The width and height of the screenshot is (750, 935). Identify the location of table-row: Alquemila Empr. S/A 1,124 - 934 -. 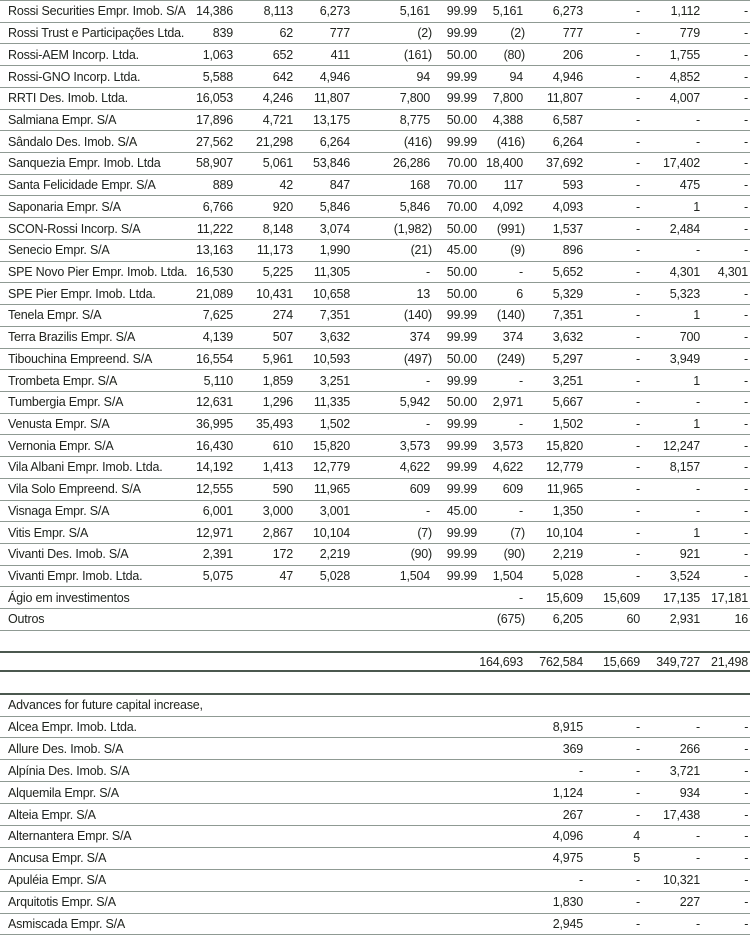
(375, 793).